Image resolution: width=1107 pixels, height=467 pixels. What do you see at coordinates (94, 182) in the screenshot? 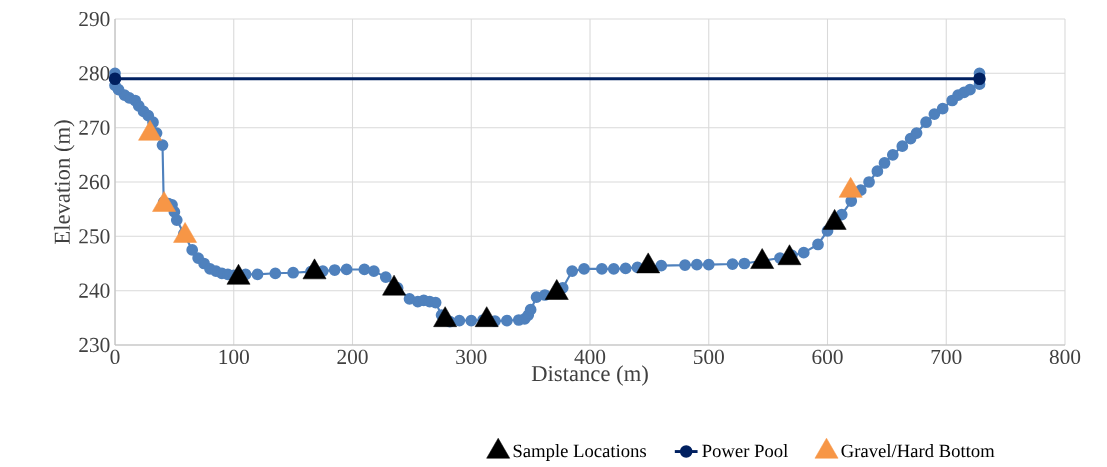
I see `y-tick-label: 260` at bounding box center [94, 182].